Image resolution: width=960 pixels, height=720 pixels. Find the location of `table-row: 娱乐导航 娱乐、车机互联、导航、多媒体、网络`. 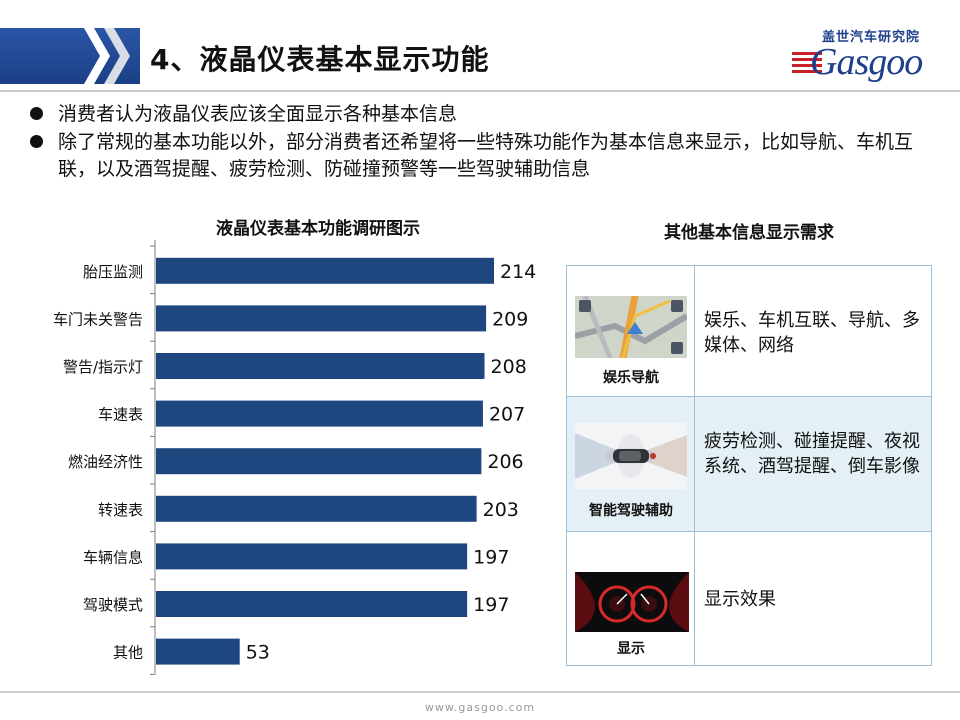

table-row: 娱乐导航 娱乐、车机互联、导航、多媒体、网络 is located at coordinates (749, 331).